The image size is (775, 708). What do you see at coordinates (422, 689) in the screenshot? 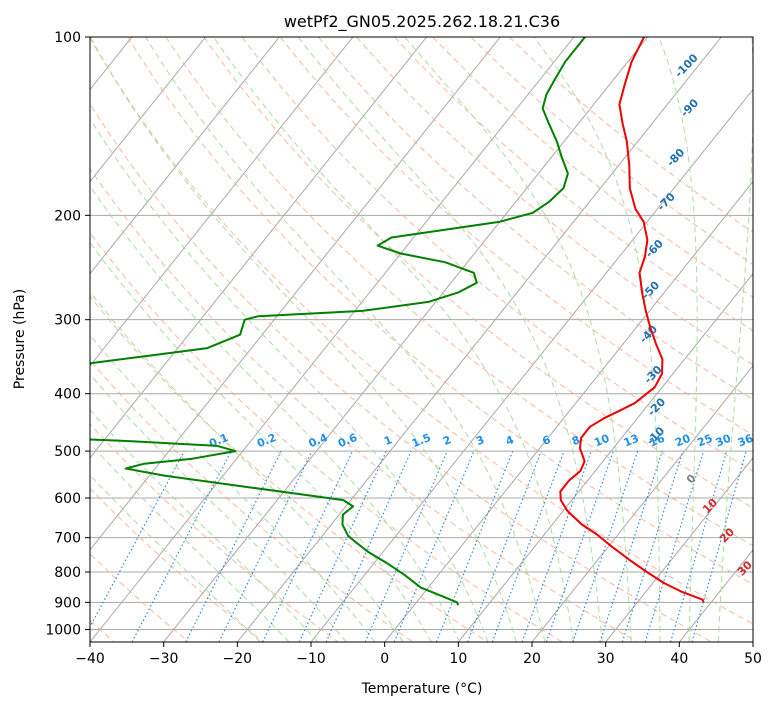
I see `x-axis-title: Temperature (°C)` at bounding box center [422, 689].